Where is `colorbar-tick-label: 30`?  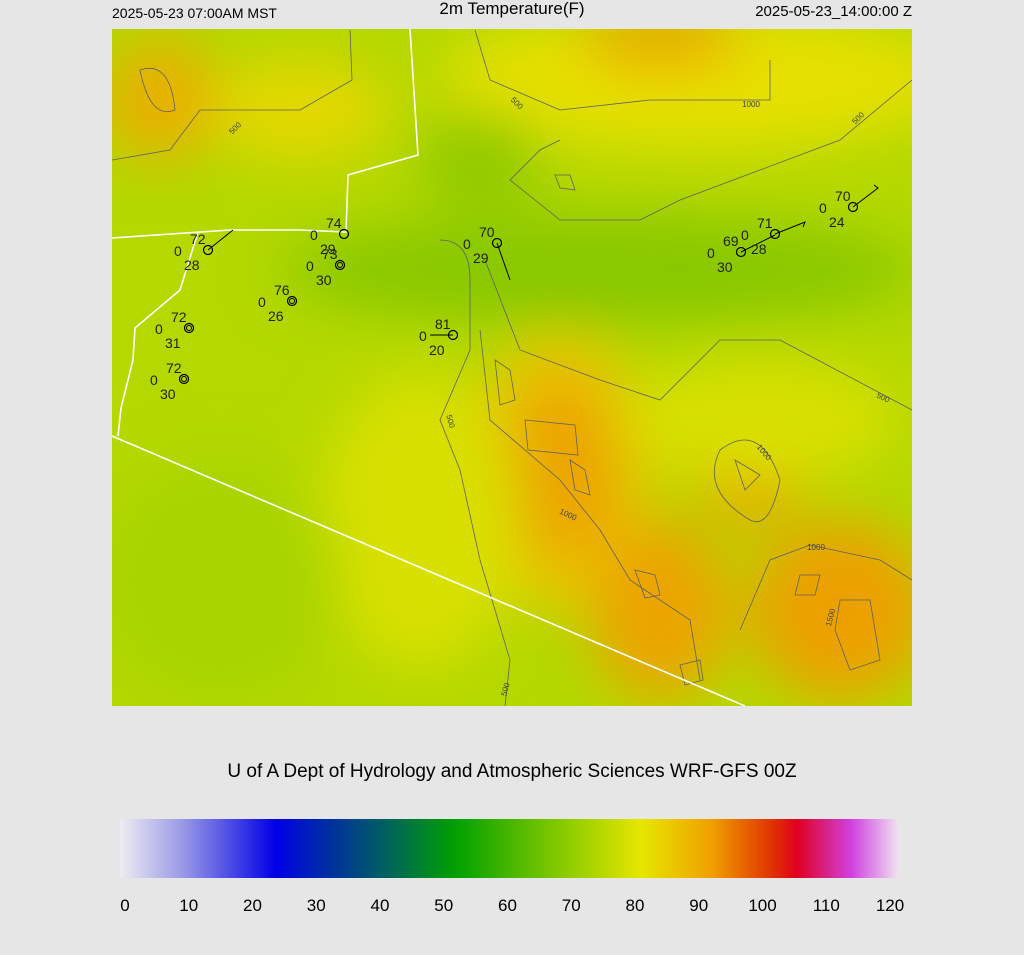
colorbar-tick-label: 30 is located at coordinates (316, 905).